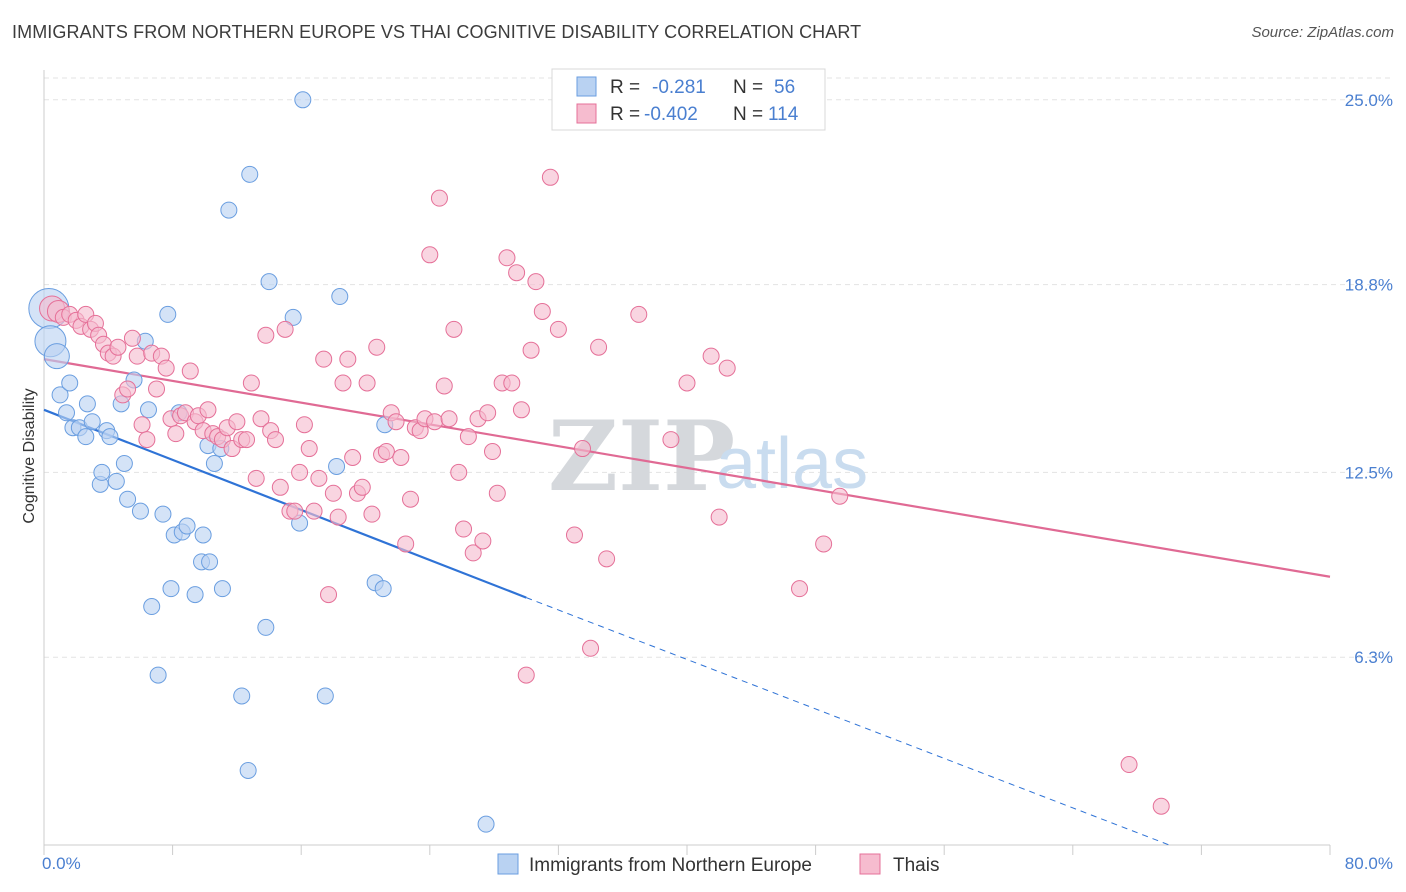 Image resolution: width=1406 pixels, height=892 pixels. What do you see at coordinates (61, 863) in the screenshot?
I see `x-tick-label-min: 0.0%` at bounding box center [61, 863].